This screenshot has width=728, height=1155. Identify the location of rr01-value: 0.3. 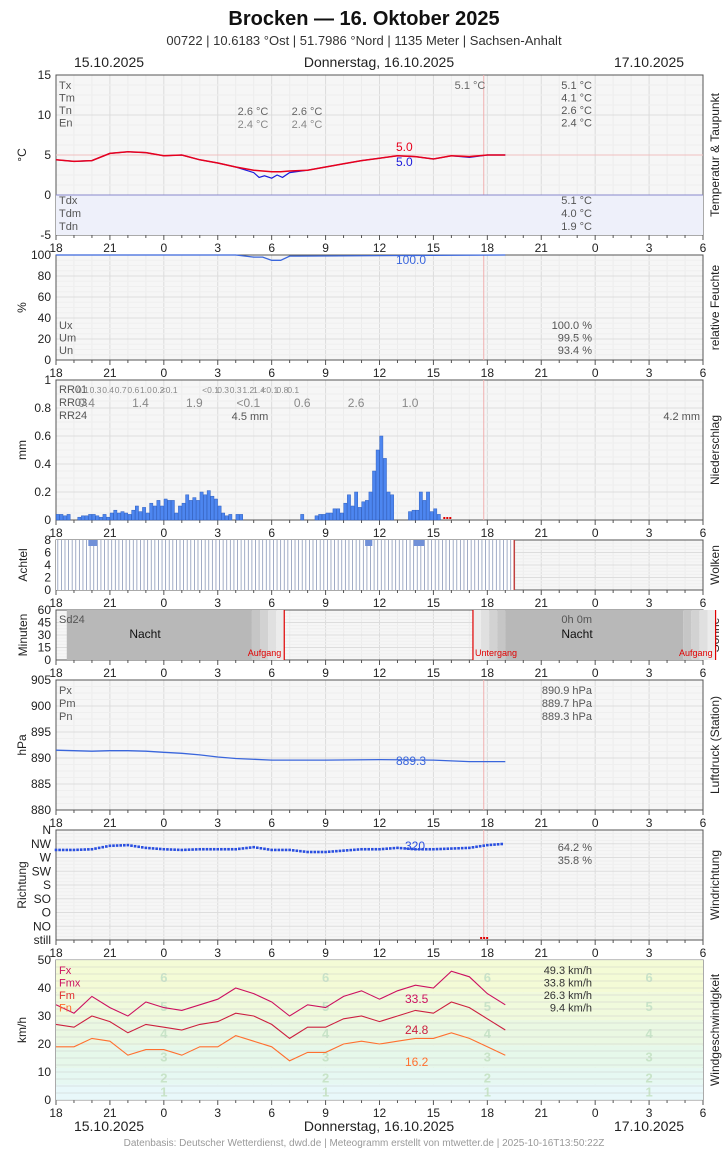
(223, 390).